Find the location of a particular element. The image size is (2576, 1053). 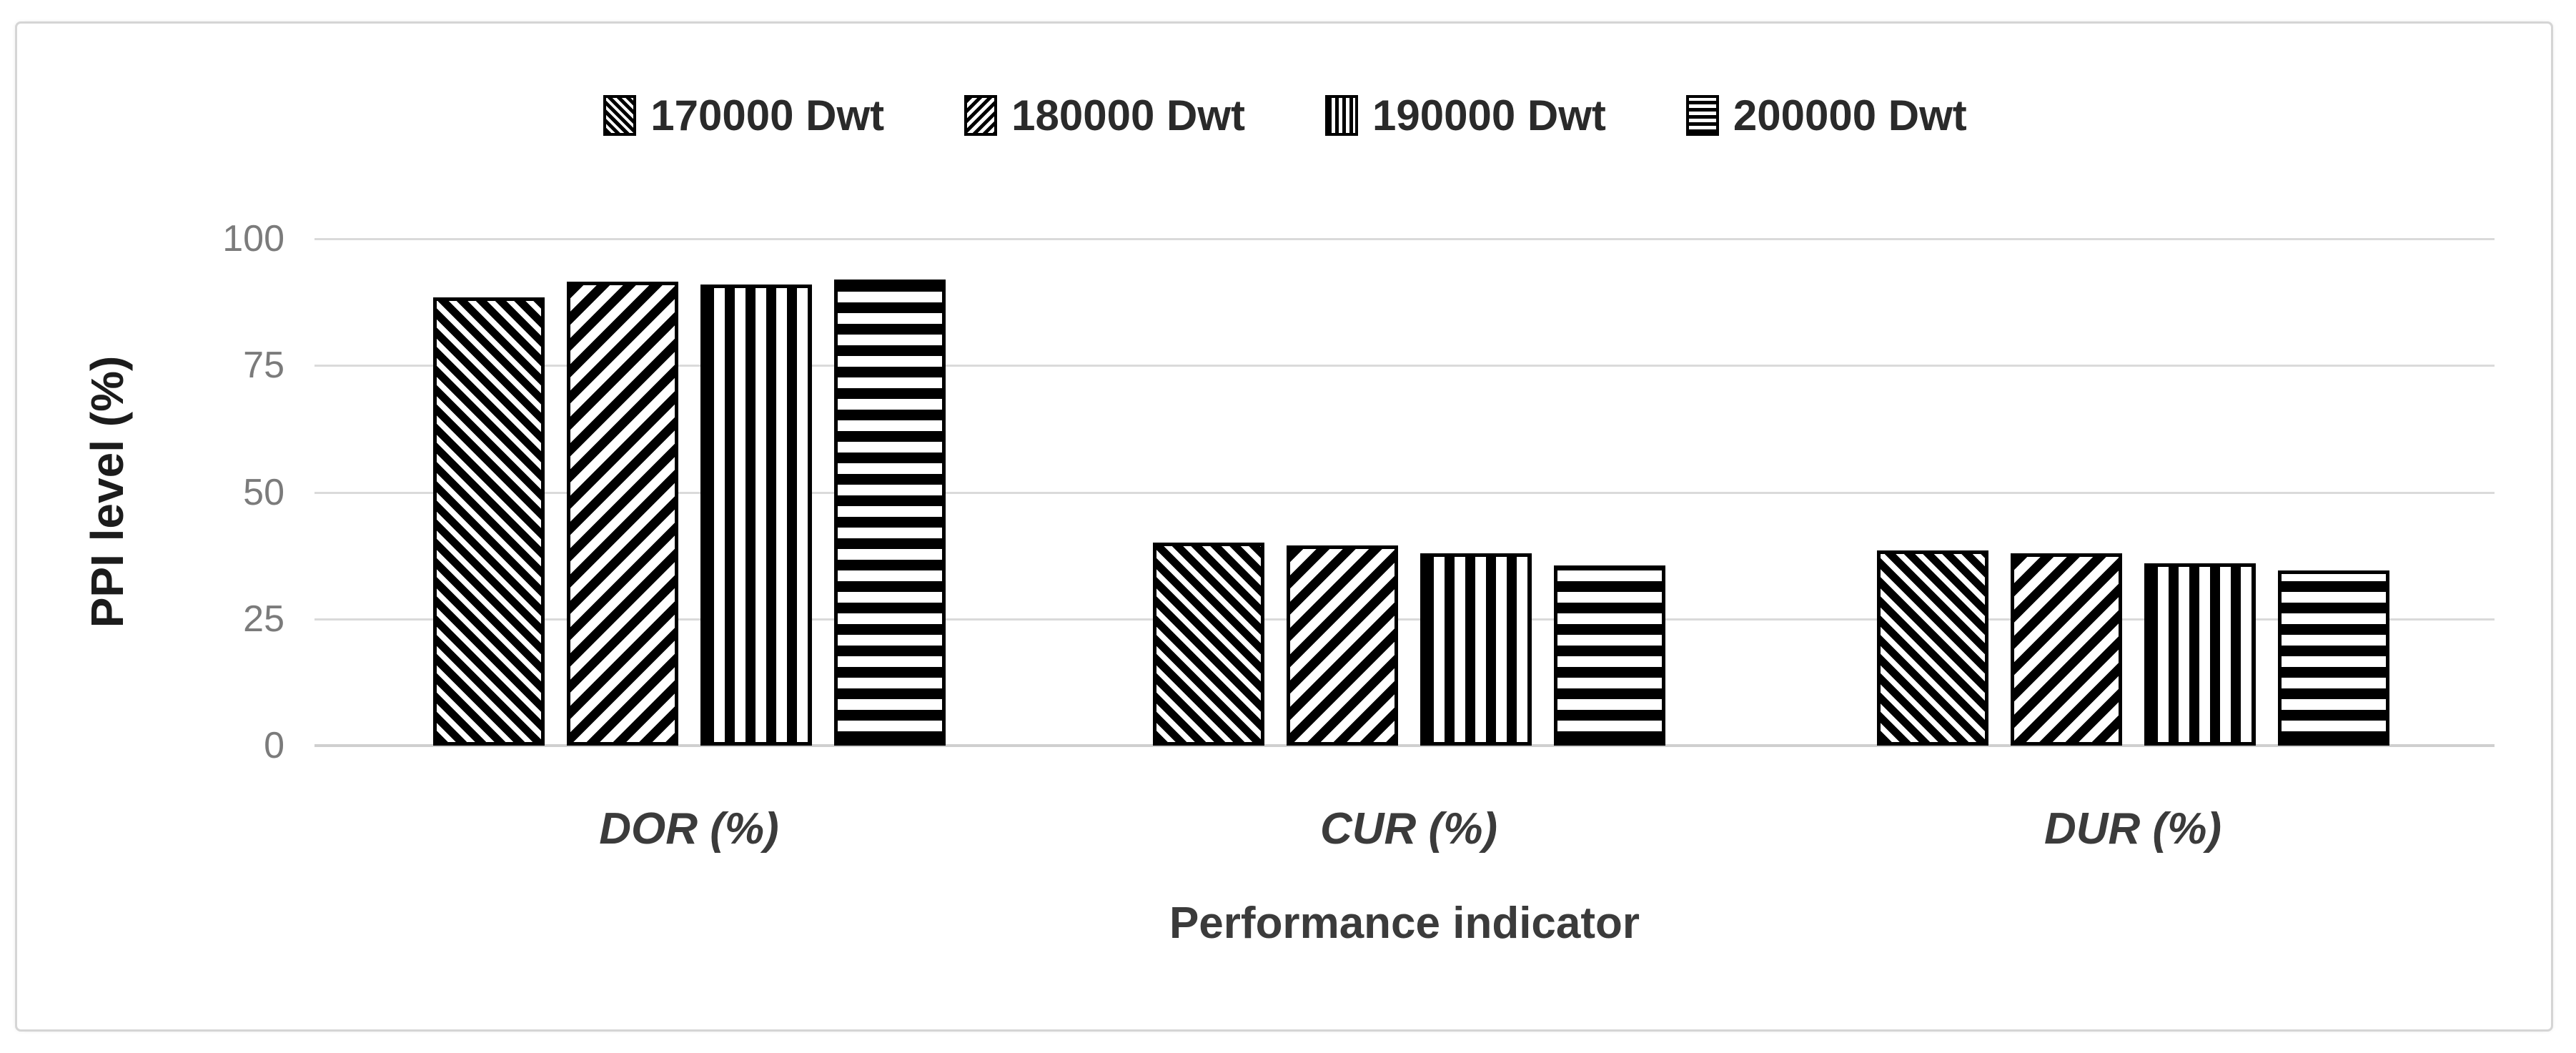

legend-item-180000-dwt: 180000 Dwt is located at coordinates (1104, 115).